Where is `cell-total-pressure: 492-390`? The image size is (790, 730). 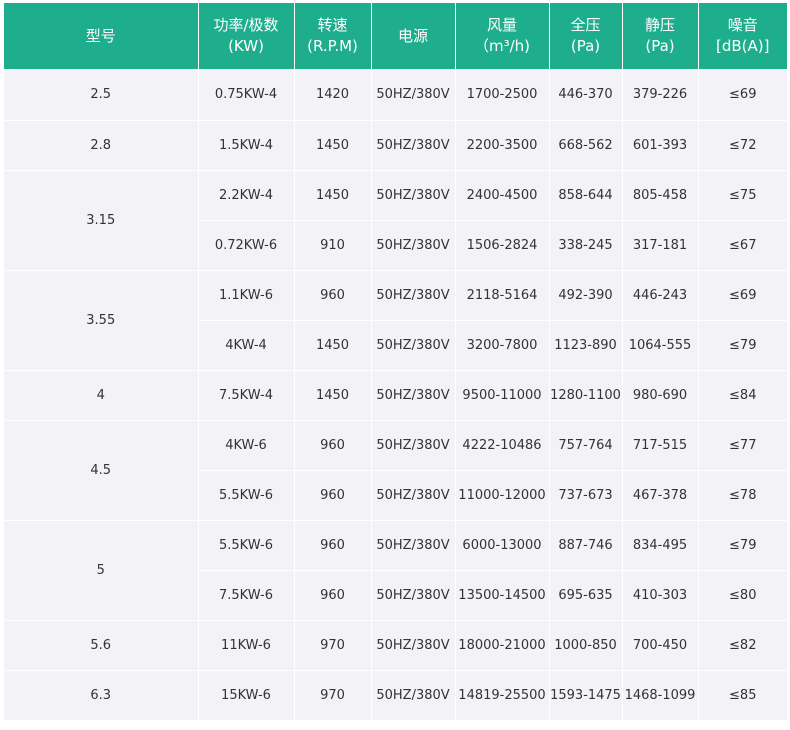
cell-total-pressure: 492-390 is located at coordinates (585, 296).